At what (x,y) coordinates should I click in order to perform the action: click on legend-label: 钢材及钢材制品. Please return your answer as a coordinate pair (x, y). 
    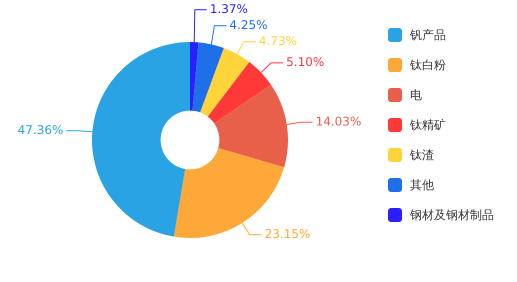
    Looking at the image, I should click on (452, 215).